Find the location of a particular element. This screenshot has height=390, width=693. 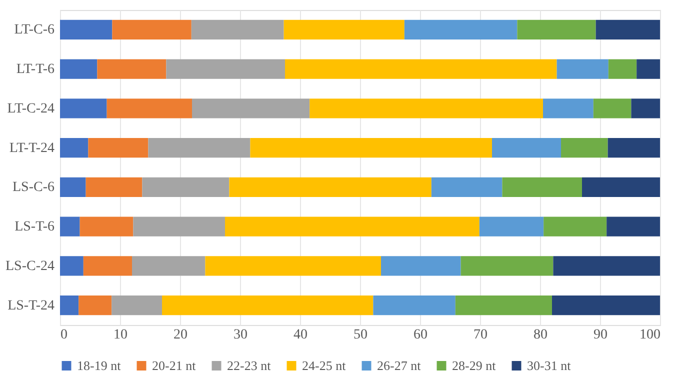

x-tick-label: 20 is located at coordinates (181, 335).